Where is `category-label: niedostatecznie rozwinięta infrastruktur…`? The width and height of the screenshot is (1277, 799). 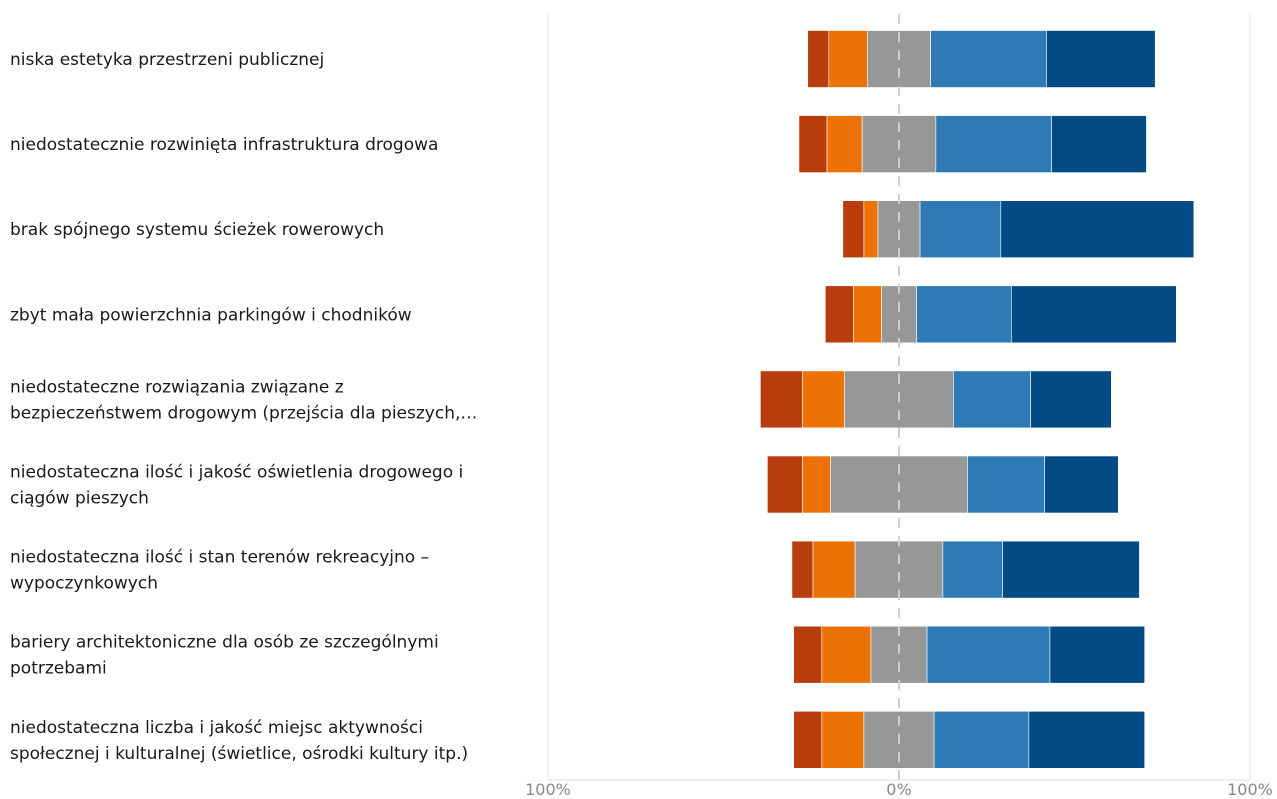
category-label: niedostatecznie rozwinięta infrastruktur… is located at coordinates (224, 145).